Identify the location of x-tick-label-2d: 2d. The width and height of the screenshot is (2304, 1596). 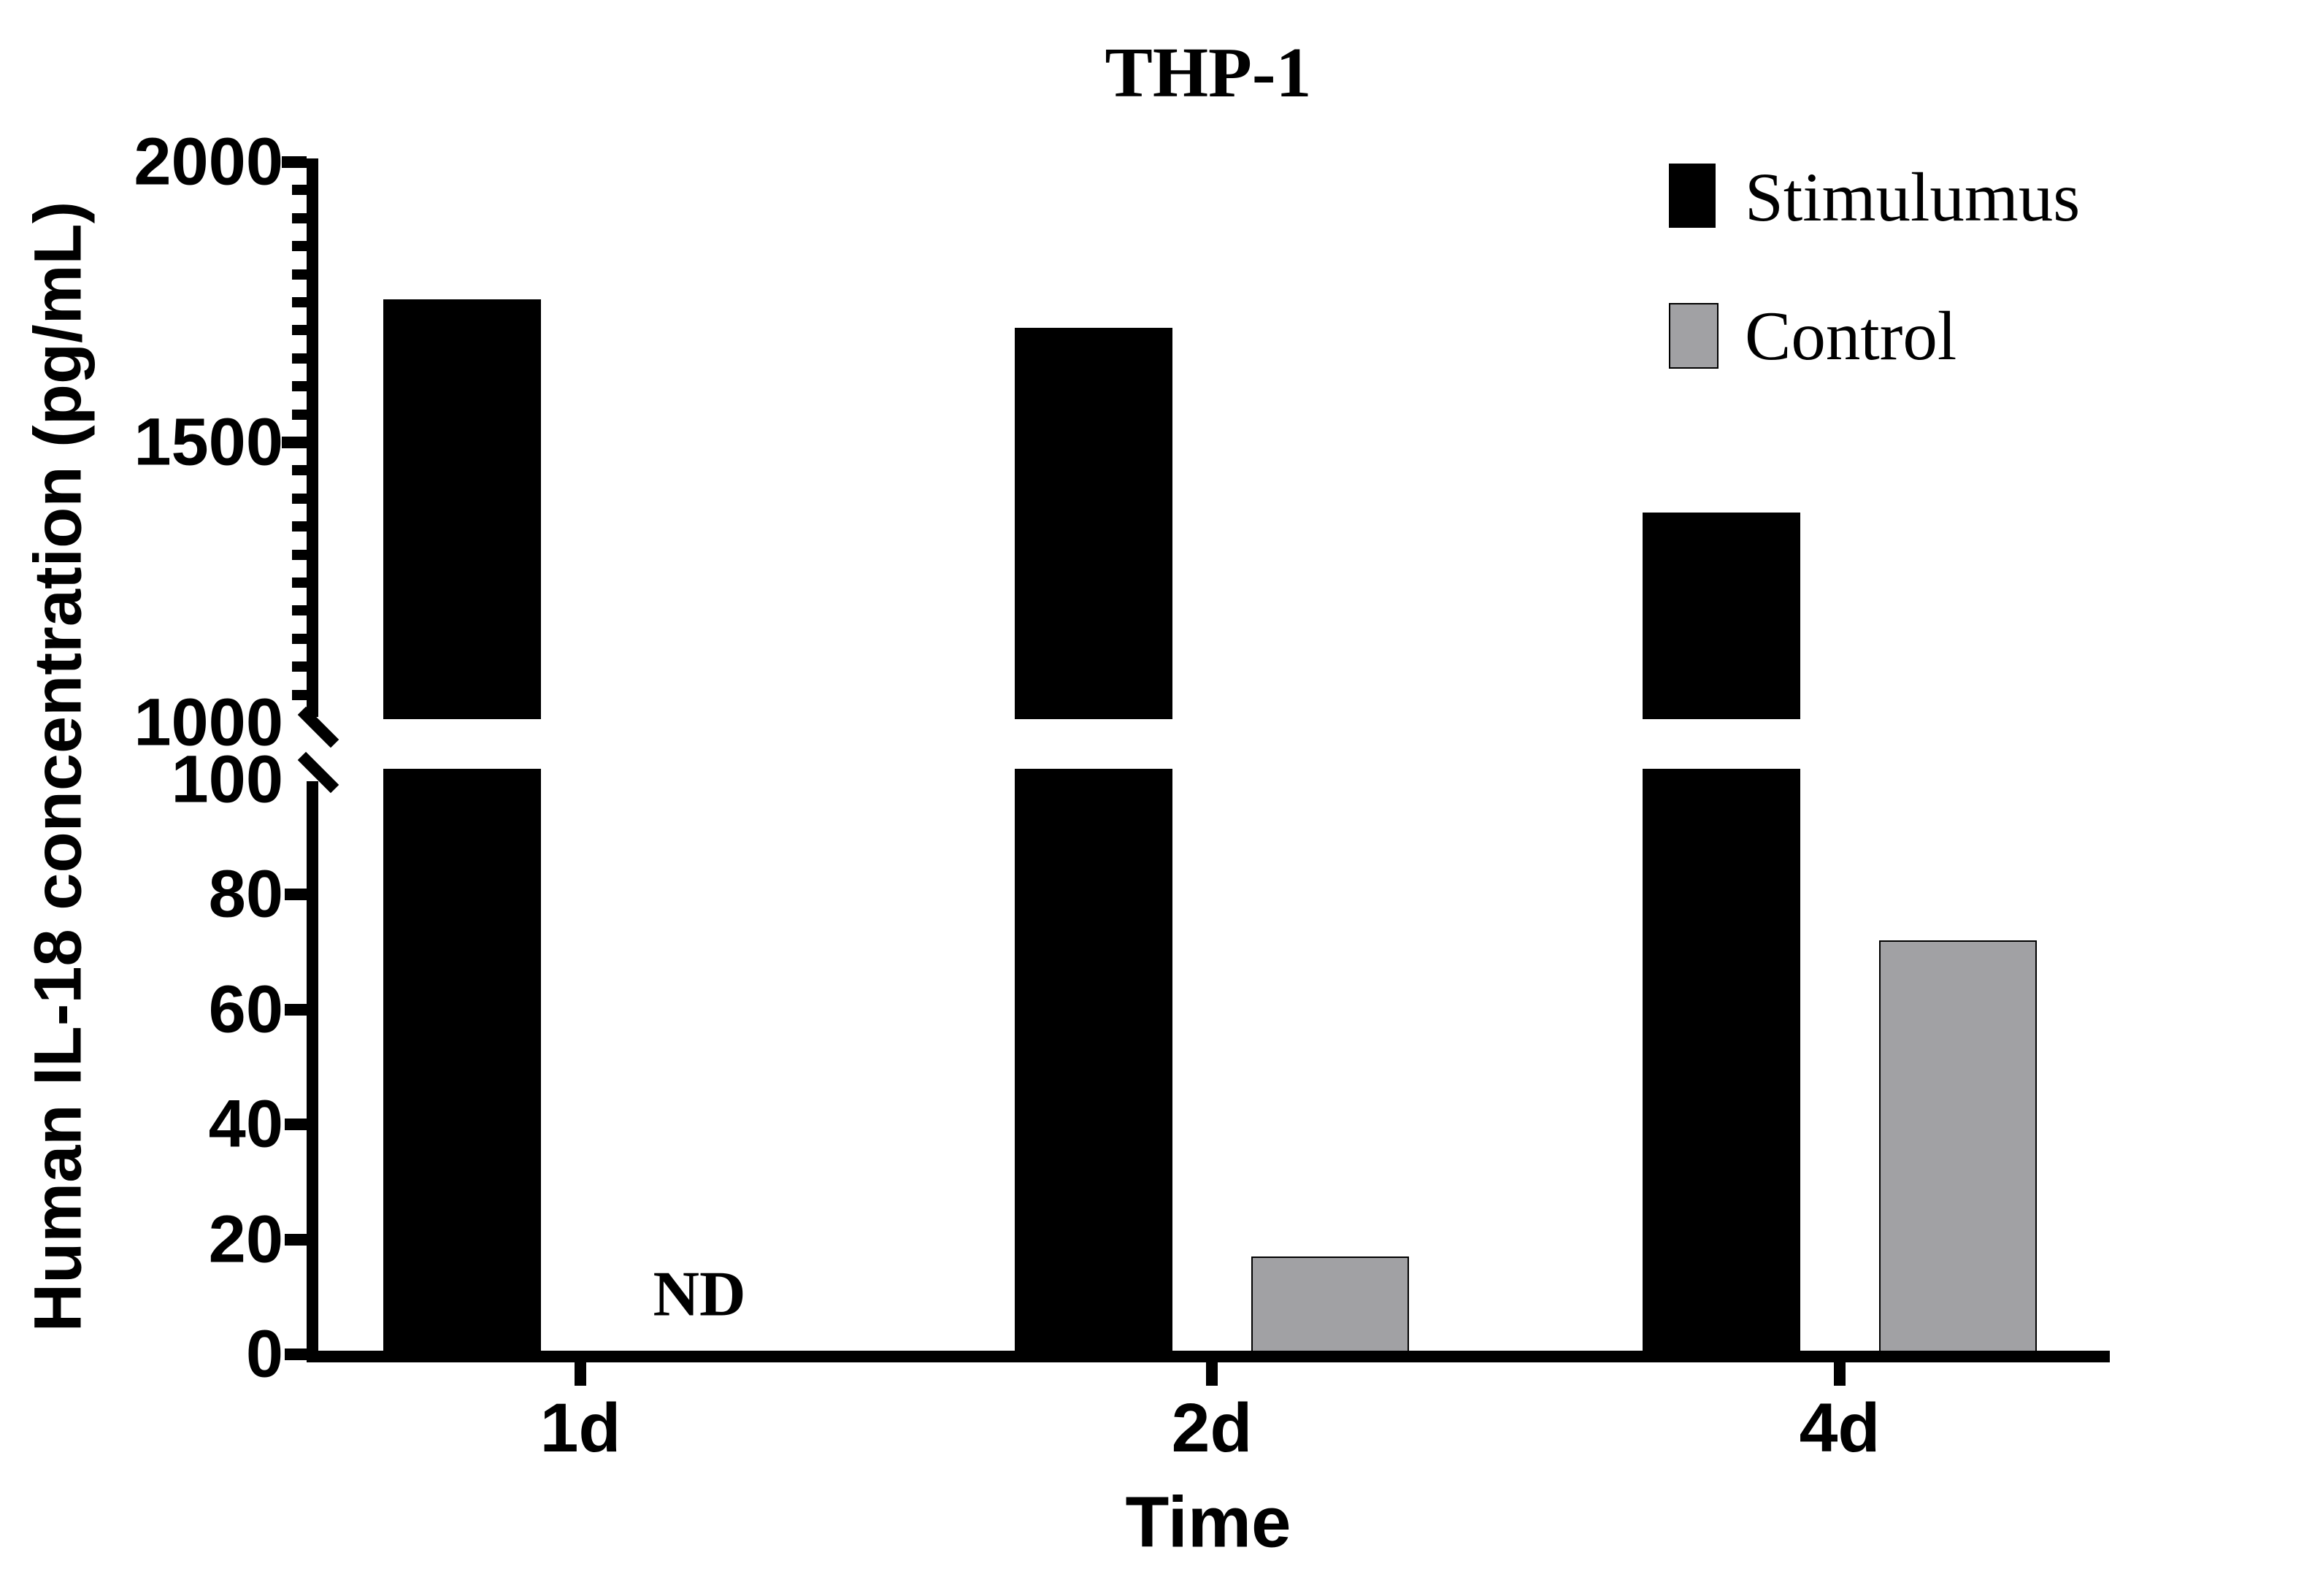
(1212, 1428).